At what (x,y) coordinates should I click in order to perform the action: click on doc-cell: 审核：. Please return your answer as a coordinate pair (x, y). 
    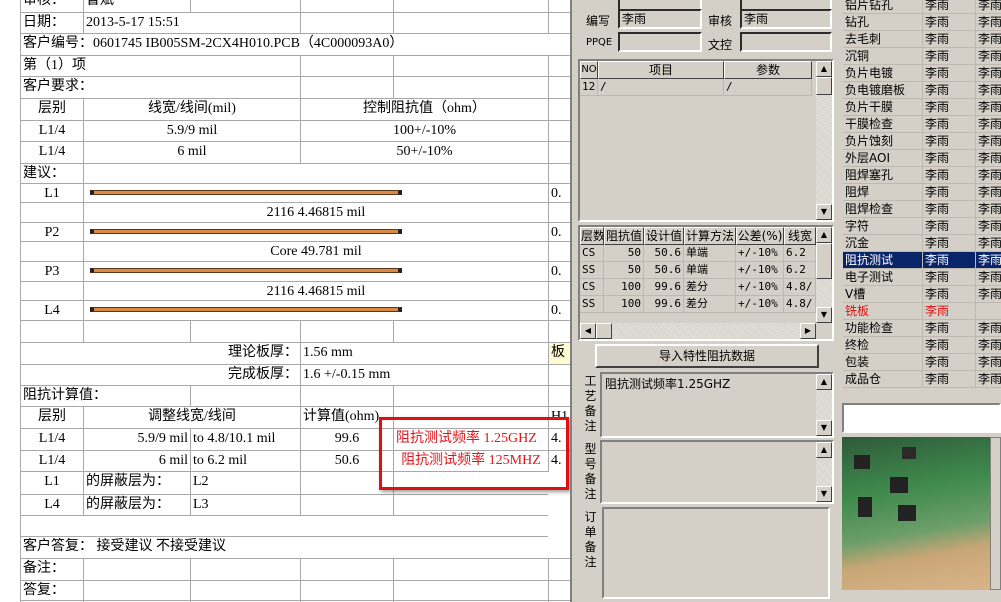
    Looking at the image, I should click on (51, 6).